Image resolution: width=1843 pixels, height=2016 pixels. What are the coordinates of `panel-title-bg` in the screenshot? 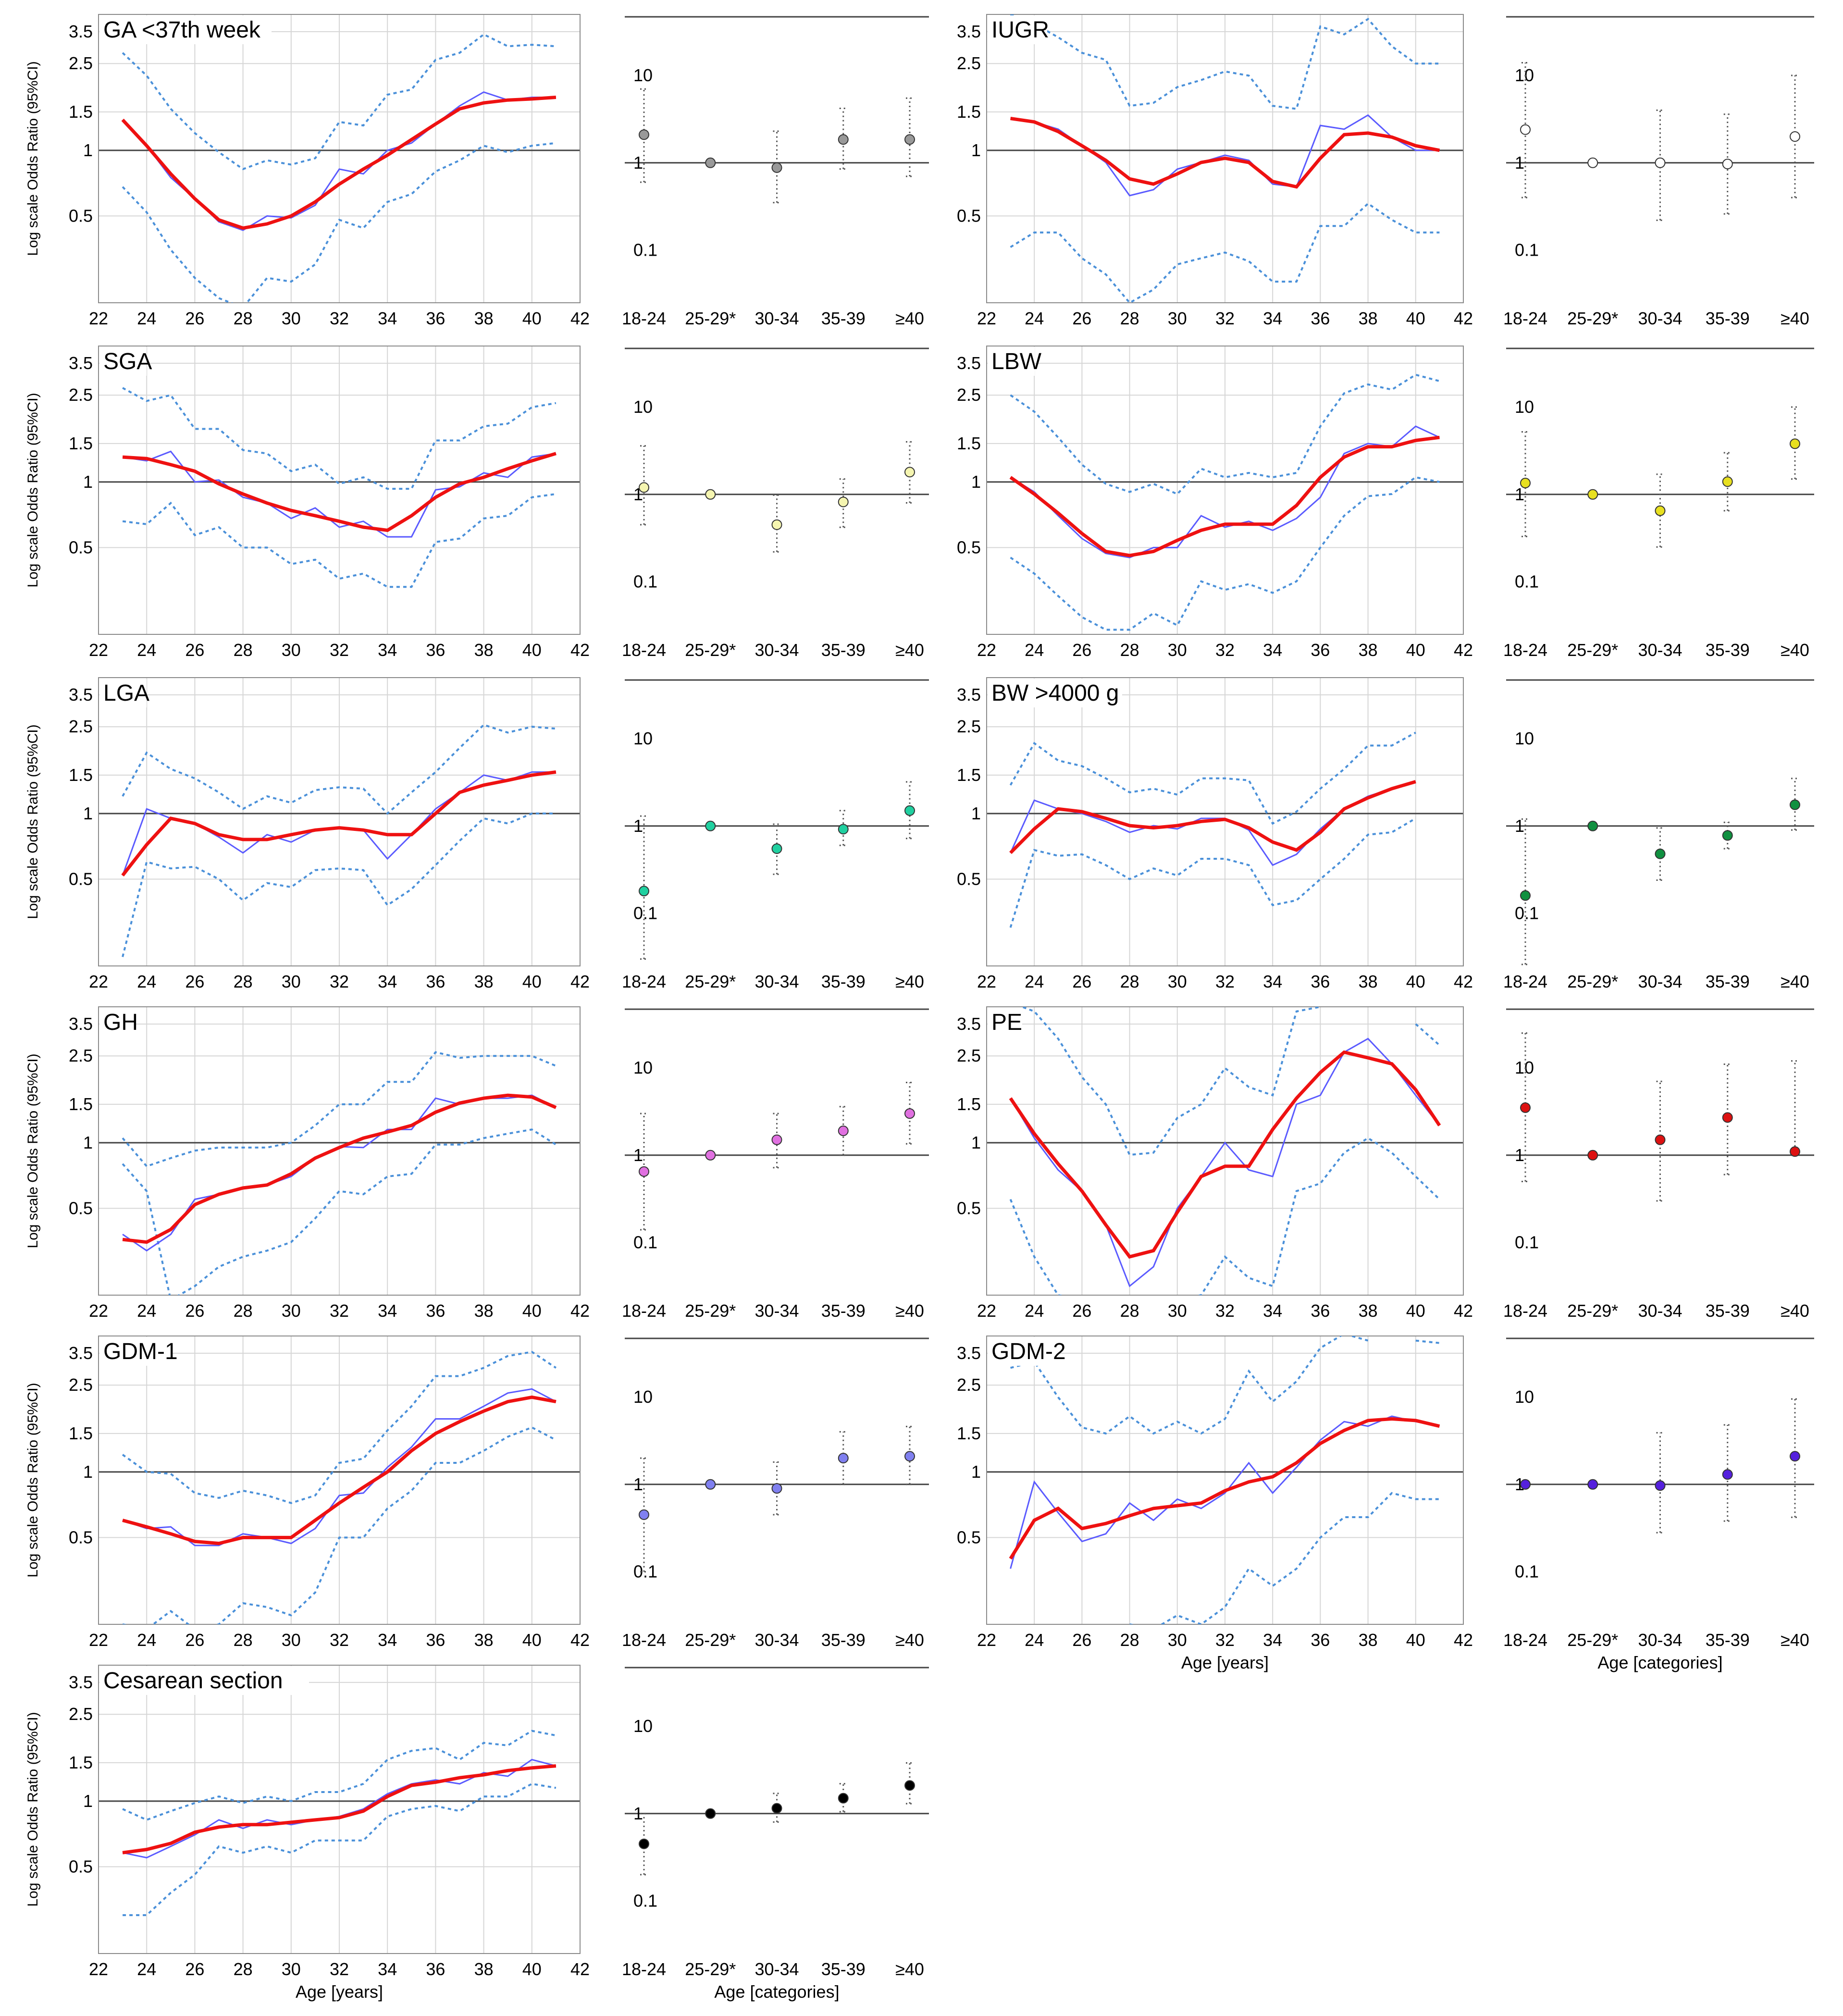 It's located at (1017, 29).